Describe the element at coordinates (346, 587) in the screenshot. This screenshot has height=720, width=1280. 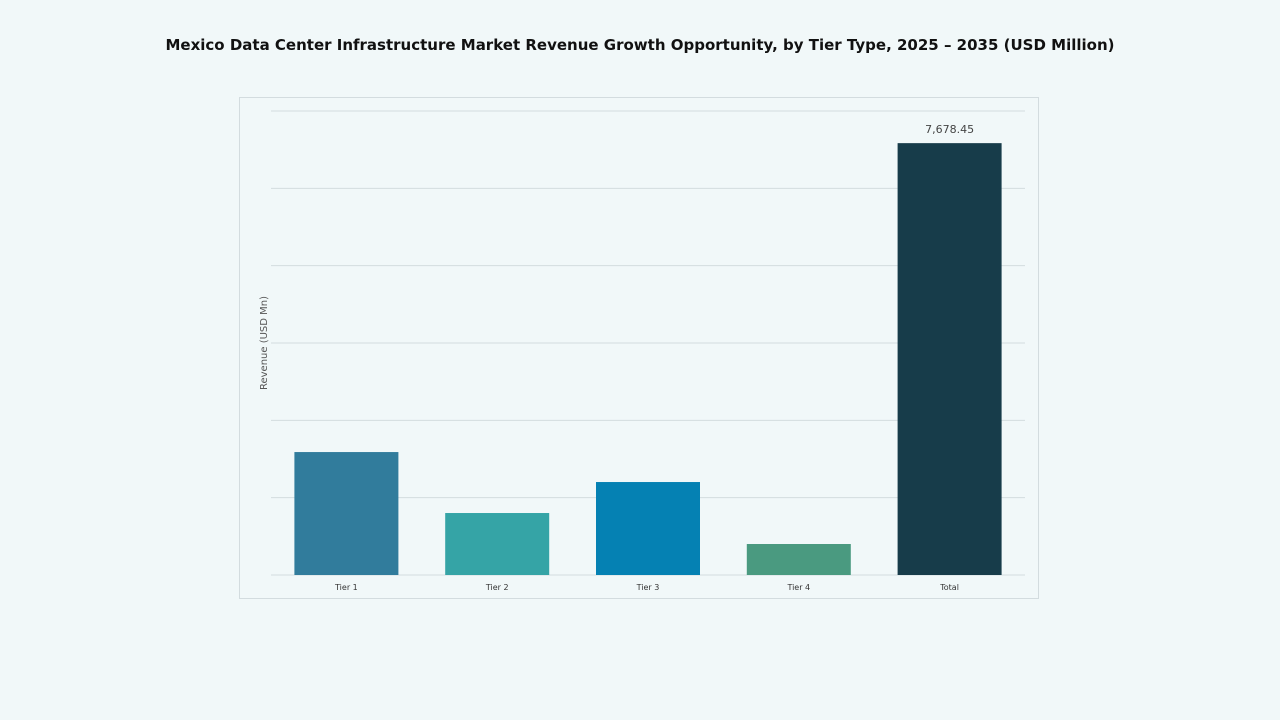
I see `x-tick-label: Tier 1` at that location.